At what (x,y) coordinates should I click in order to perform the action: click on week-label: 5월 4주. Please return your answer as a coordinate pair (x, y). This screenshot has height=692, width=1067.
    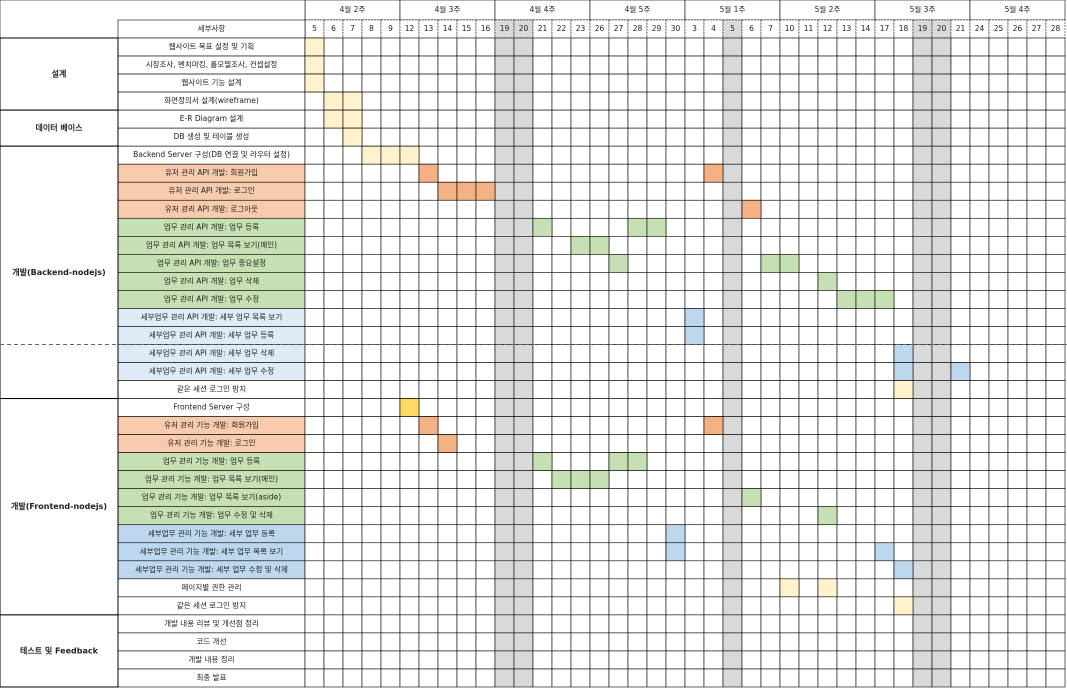
    Looking at the image, I should click on (1018, 9).